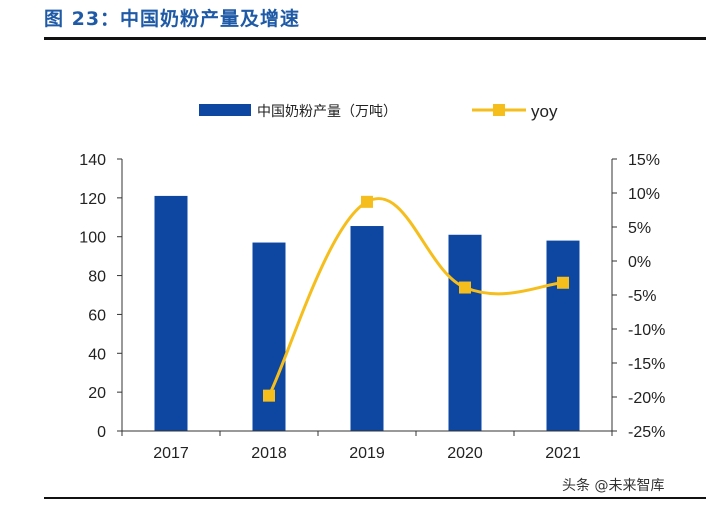 The width and height of the screenshot is (706, 508). I want to click on left-tick-label: 100, so click(92, 238).